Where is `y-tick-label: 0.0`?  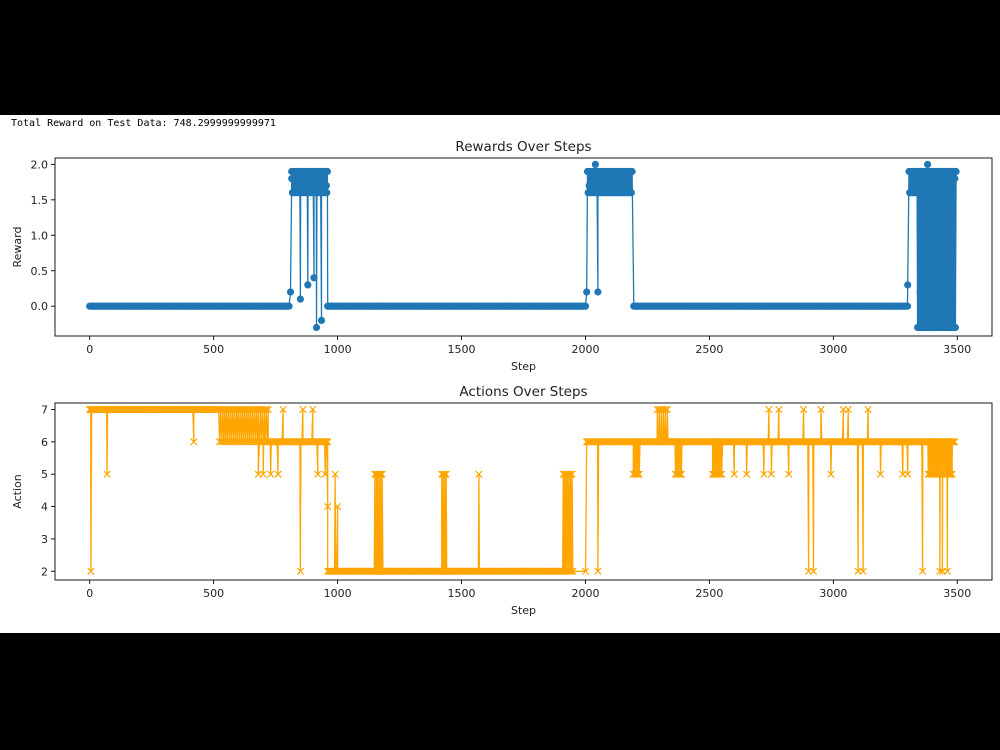 y-tick-label: 0.0 is located at coordinates (40, 306).